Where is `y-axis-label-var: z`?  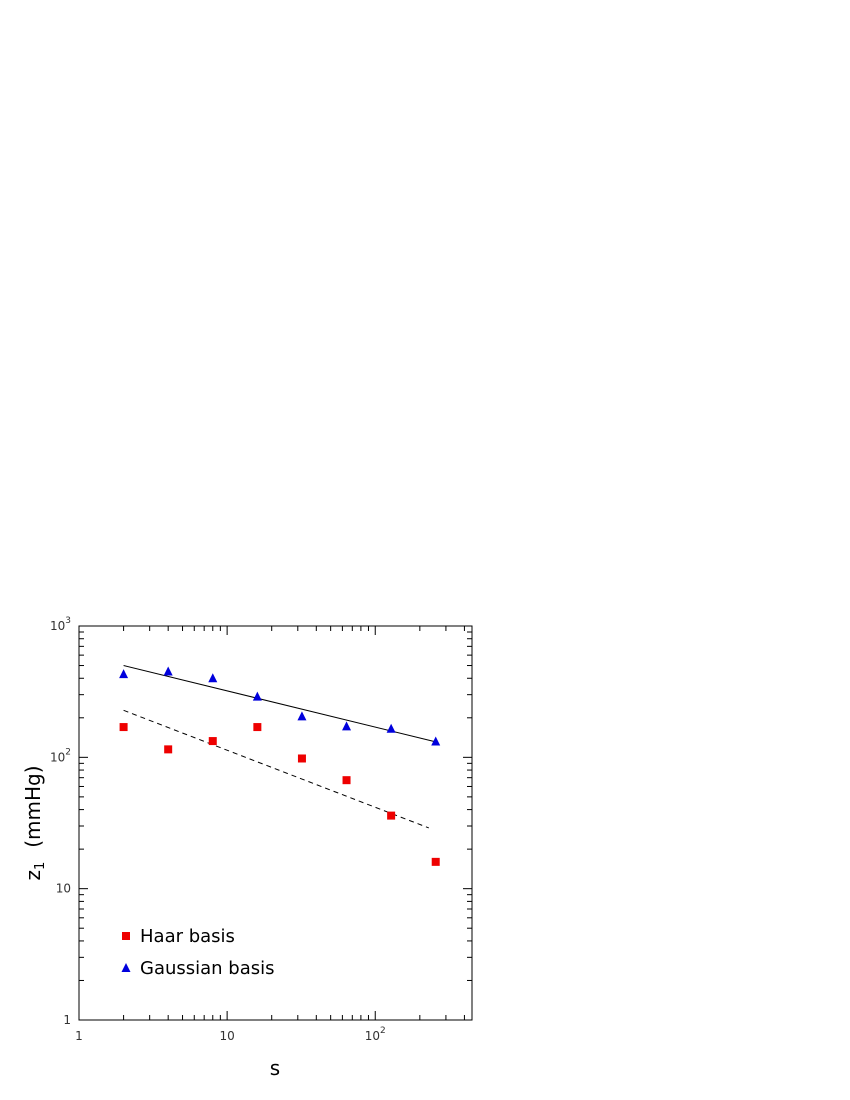
y-axis-label-var: z is located at coordinates (33, 875).